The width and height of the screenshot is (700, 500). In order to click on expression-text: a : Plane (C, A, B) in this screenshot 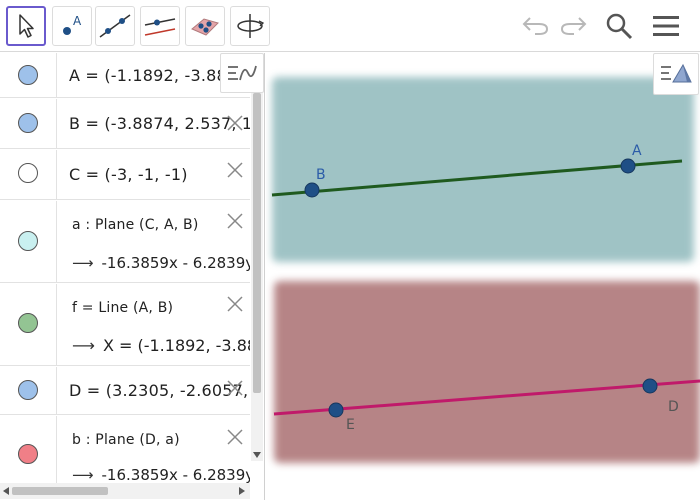, I will do `click(135, 225)`.